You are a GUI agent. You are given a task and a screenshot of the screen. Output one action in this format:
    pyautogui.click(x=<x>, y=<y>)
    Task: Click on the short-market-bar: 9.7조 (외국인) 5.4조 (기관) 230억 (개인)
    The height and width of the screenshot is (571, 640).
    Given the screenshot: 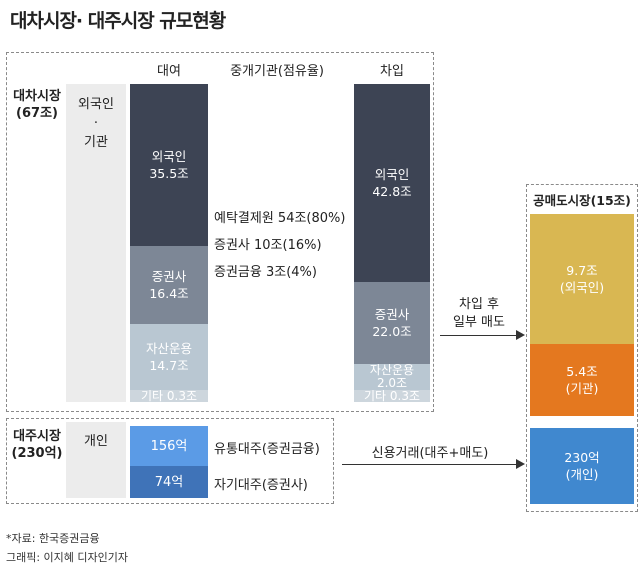 What is the action you would take?
    pyautogui.click(x=582, y=359)
    